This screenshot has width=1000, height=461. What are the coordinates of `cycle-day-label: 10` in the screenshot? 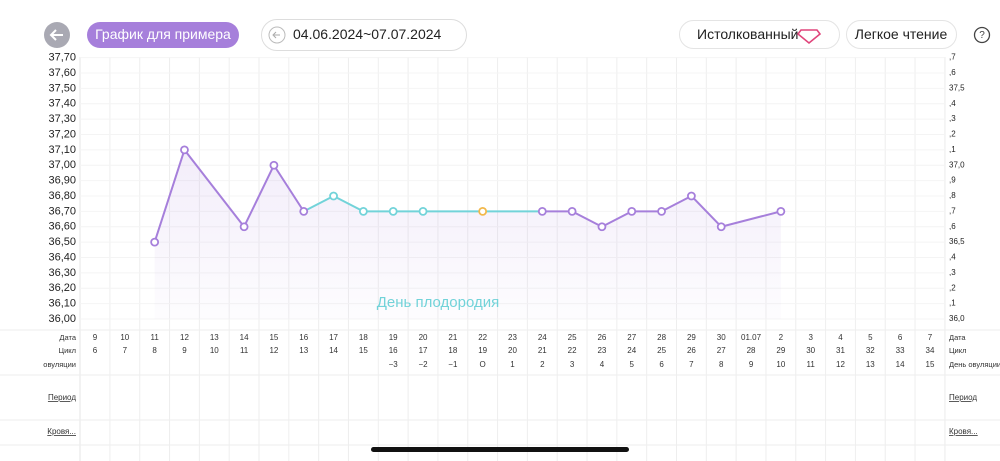 It's located at (214, 350).